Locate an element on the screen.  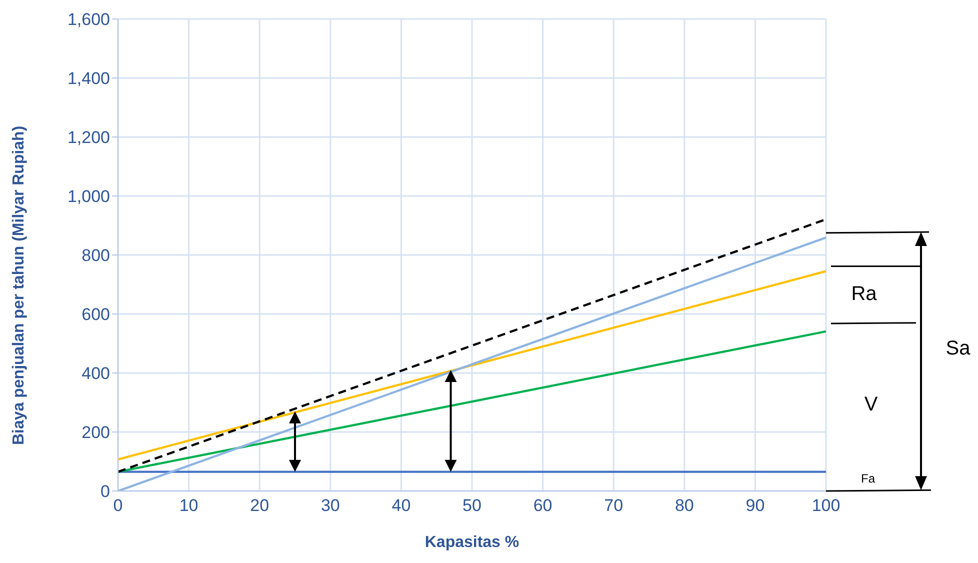
y-tick-label: 600 is located at coordinates (96, 314).